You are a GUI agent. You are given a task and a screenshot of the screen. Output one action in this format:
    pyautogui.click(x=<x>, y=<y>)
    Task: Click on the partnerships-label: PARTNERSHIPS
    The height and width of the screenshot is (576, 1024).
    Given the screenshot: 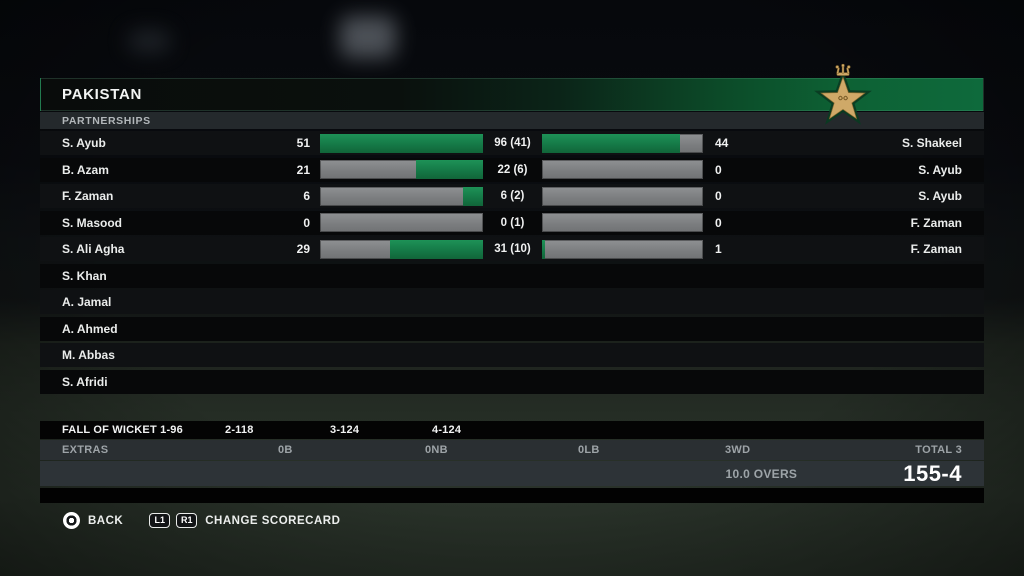 What is the action you would take?
    pyautogui.click(x=106, y=120)
    